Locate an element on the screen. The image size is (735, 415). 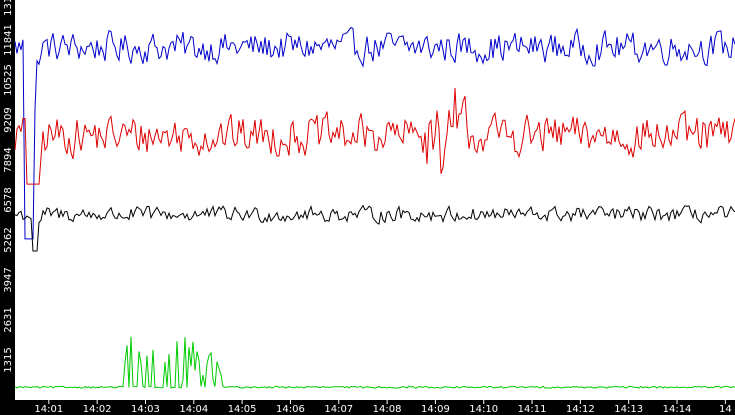
x-tick-label: 14:13 is located at coordinates (628, 409).